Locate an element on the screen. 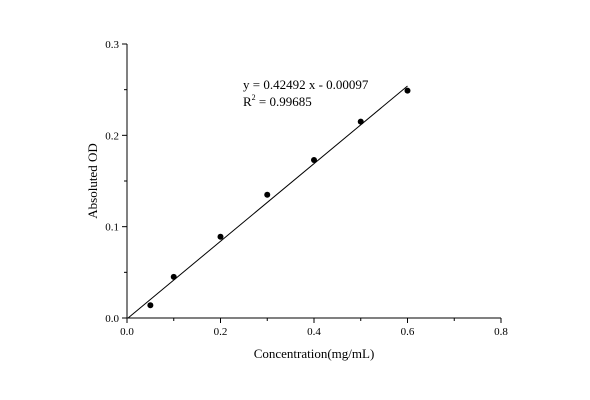 This screenshot has height=400, width=590. y-tick-label: 0.1 is located at coordinates (112, 228).